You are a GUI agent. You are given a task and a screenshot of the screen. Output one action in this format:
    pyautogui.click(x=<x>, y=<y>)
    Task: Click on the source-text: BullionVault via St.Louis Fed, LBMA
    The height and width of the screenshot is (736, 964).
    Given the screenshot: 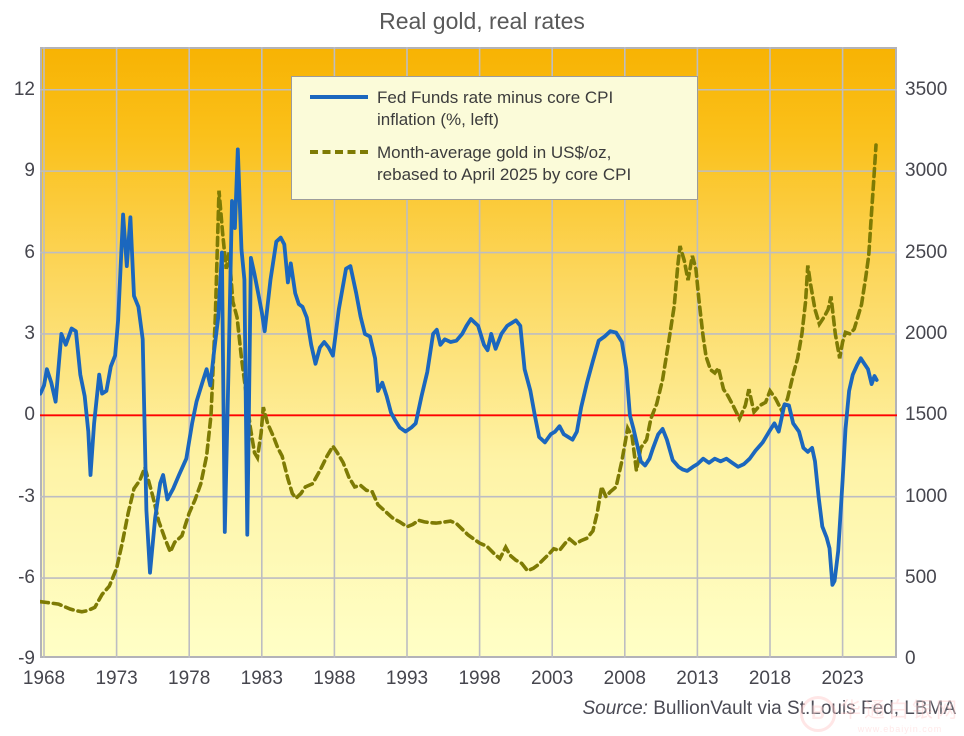 What is the action you would take?
    pyautogui.click(x=801, y=708)
    